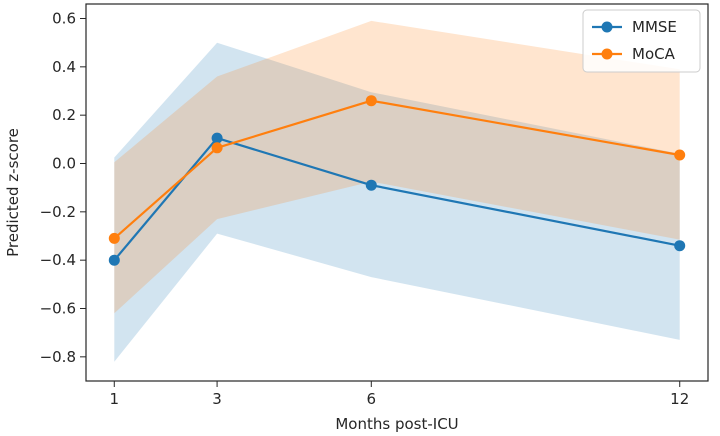 The image size is (720, 436). I want to click on y-tick-label: 0.0, so click(64, 164).